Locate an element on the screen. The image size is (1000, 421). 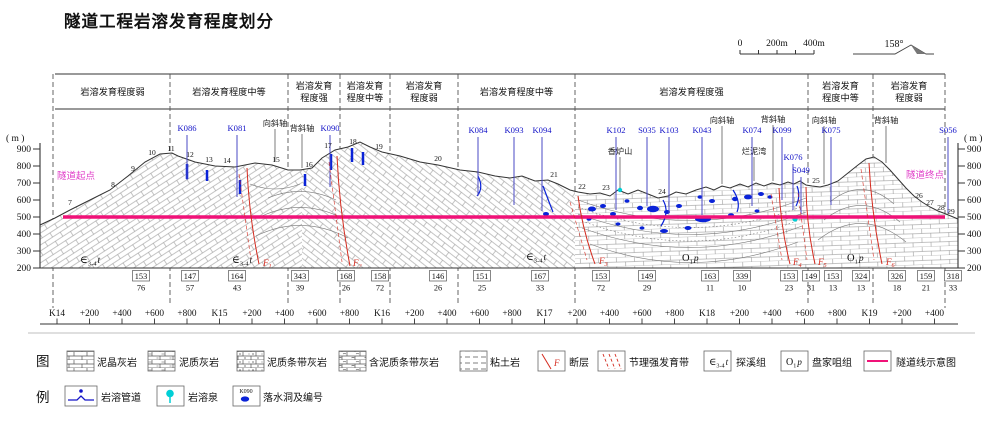
fold-axis-label: 背斜轴 is located at coordinates (773, 119).